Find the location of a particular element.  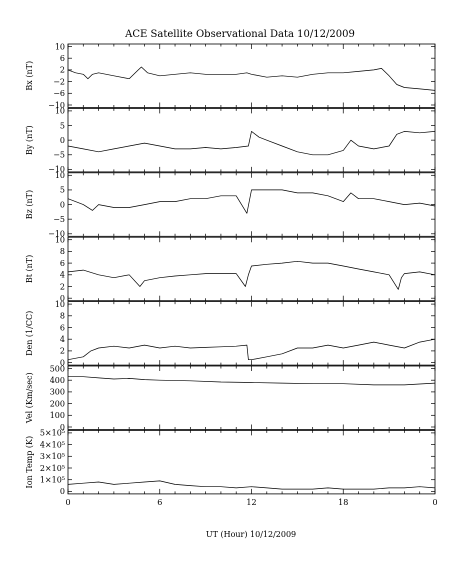

panel-6: 500 400 300 200 100 0 Vel (Km/sec) is located at coordinates (230, 398).